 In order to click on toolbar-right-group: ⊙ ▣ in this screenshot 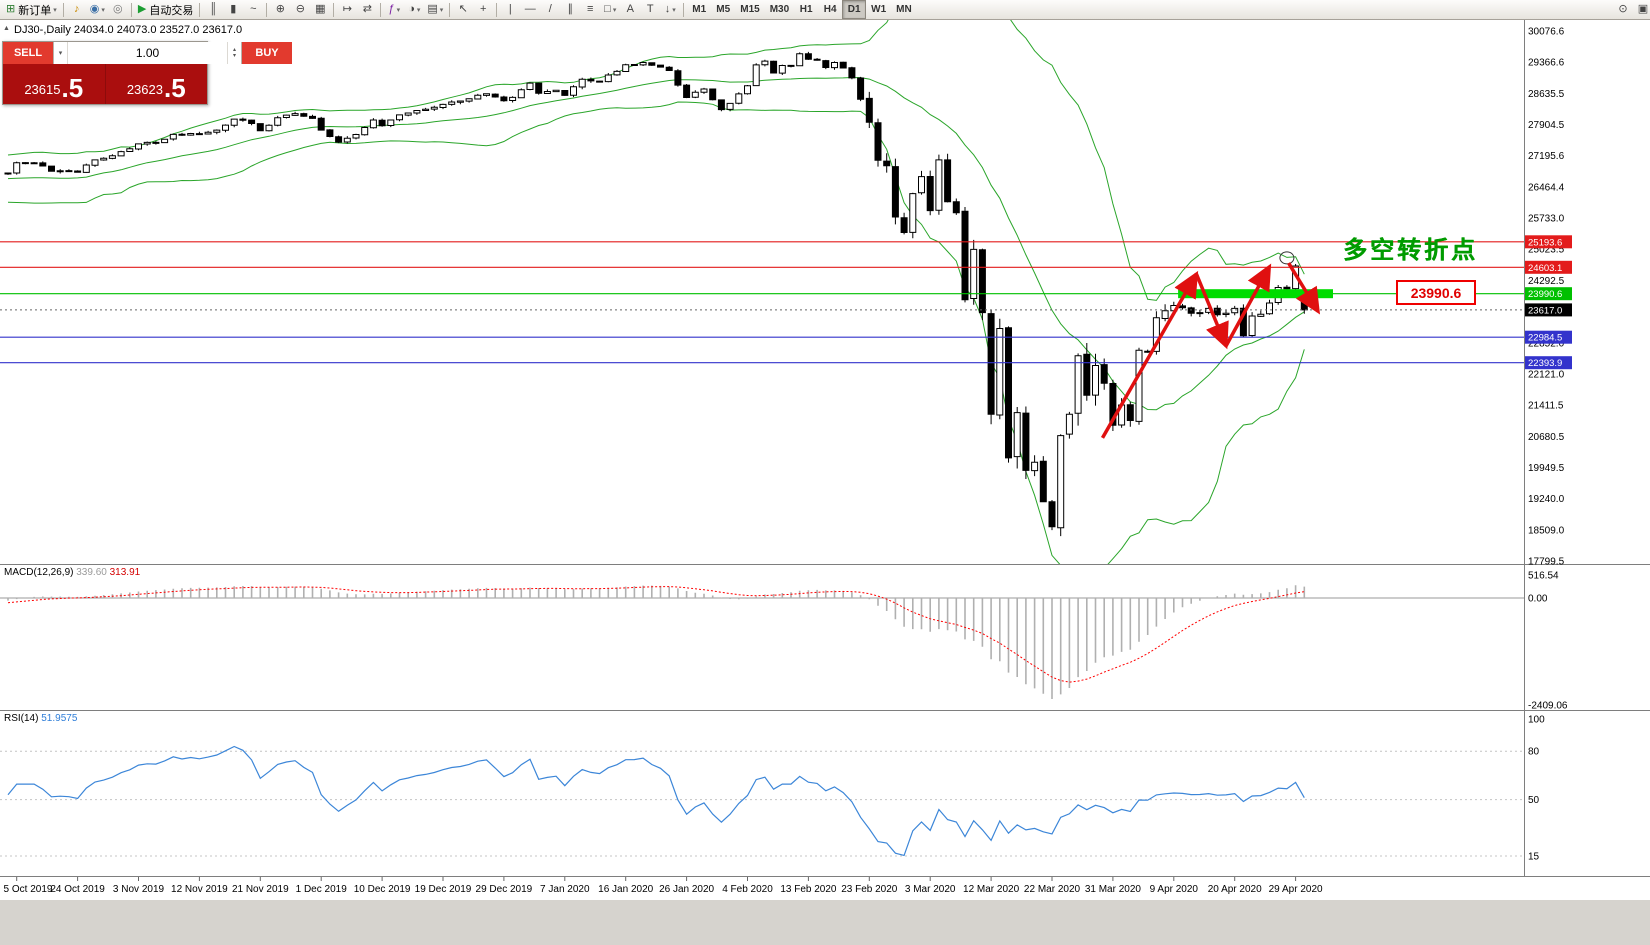, I will do `click(1631, 9)`.